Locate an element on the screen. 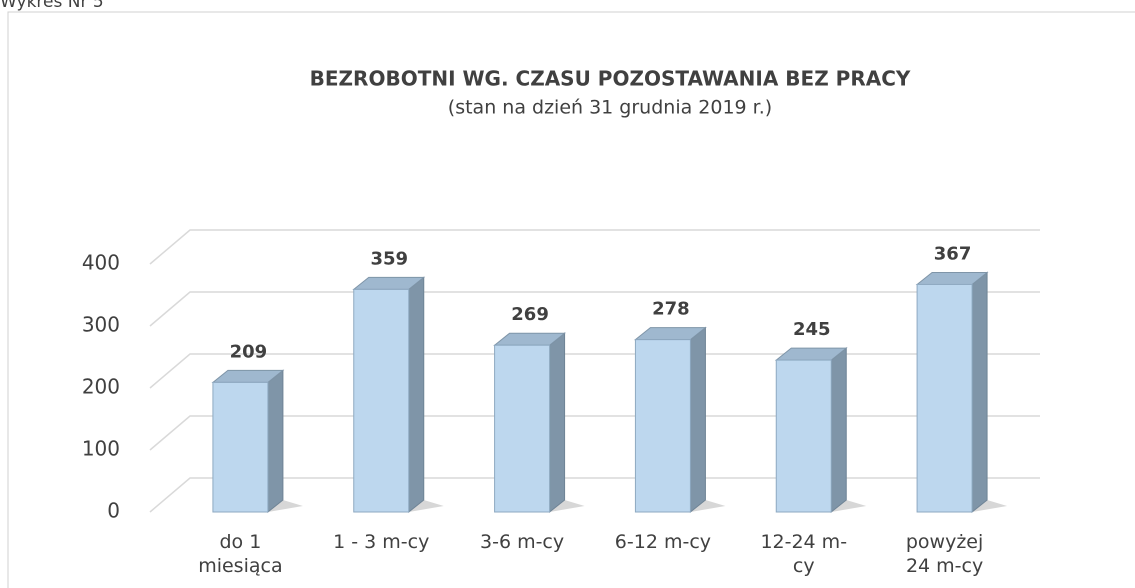  x-tick-label: 1 - 3 m-cy is located at coordinates (381, 542).